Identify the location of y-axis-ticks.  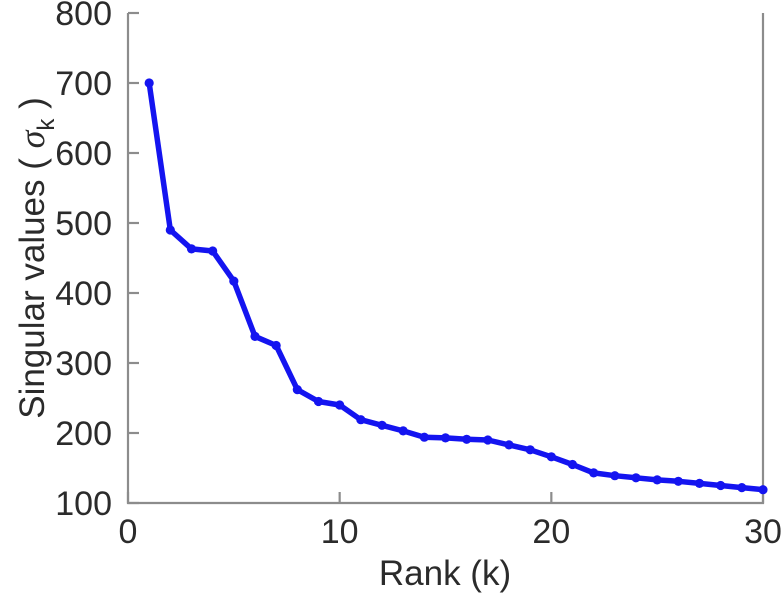
(133, 258).